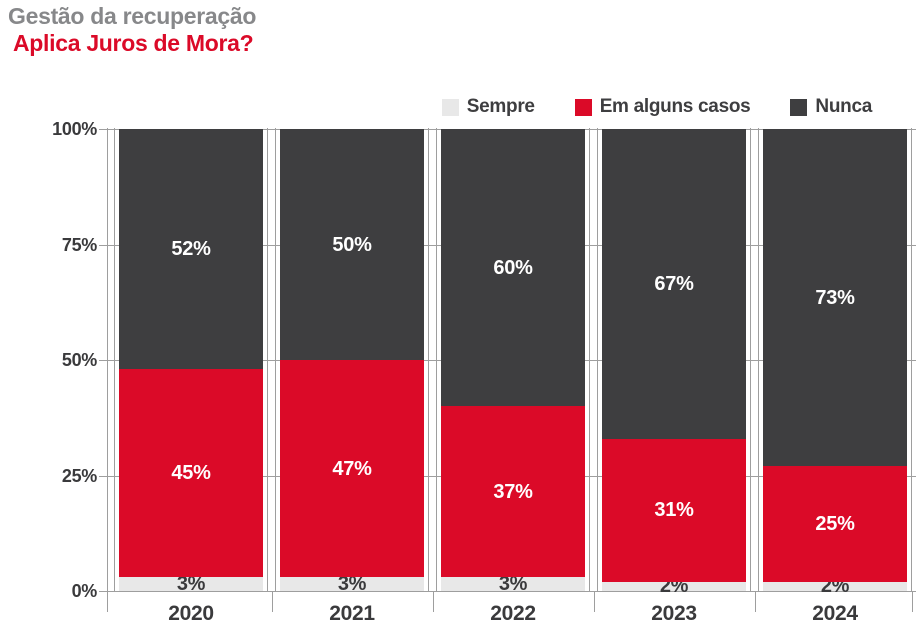 This screenshot has width=917, height=632. What do you see at coordinates (835, 613) in the screenshot?
I see `x-tick-label-2024: 2024` at bounding box center [835, 613].